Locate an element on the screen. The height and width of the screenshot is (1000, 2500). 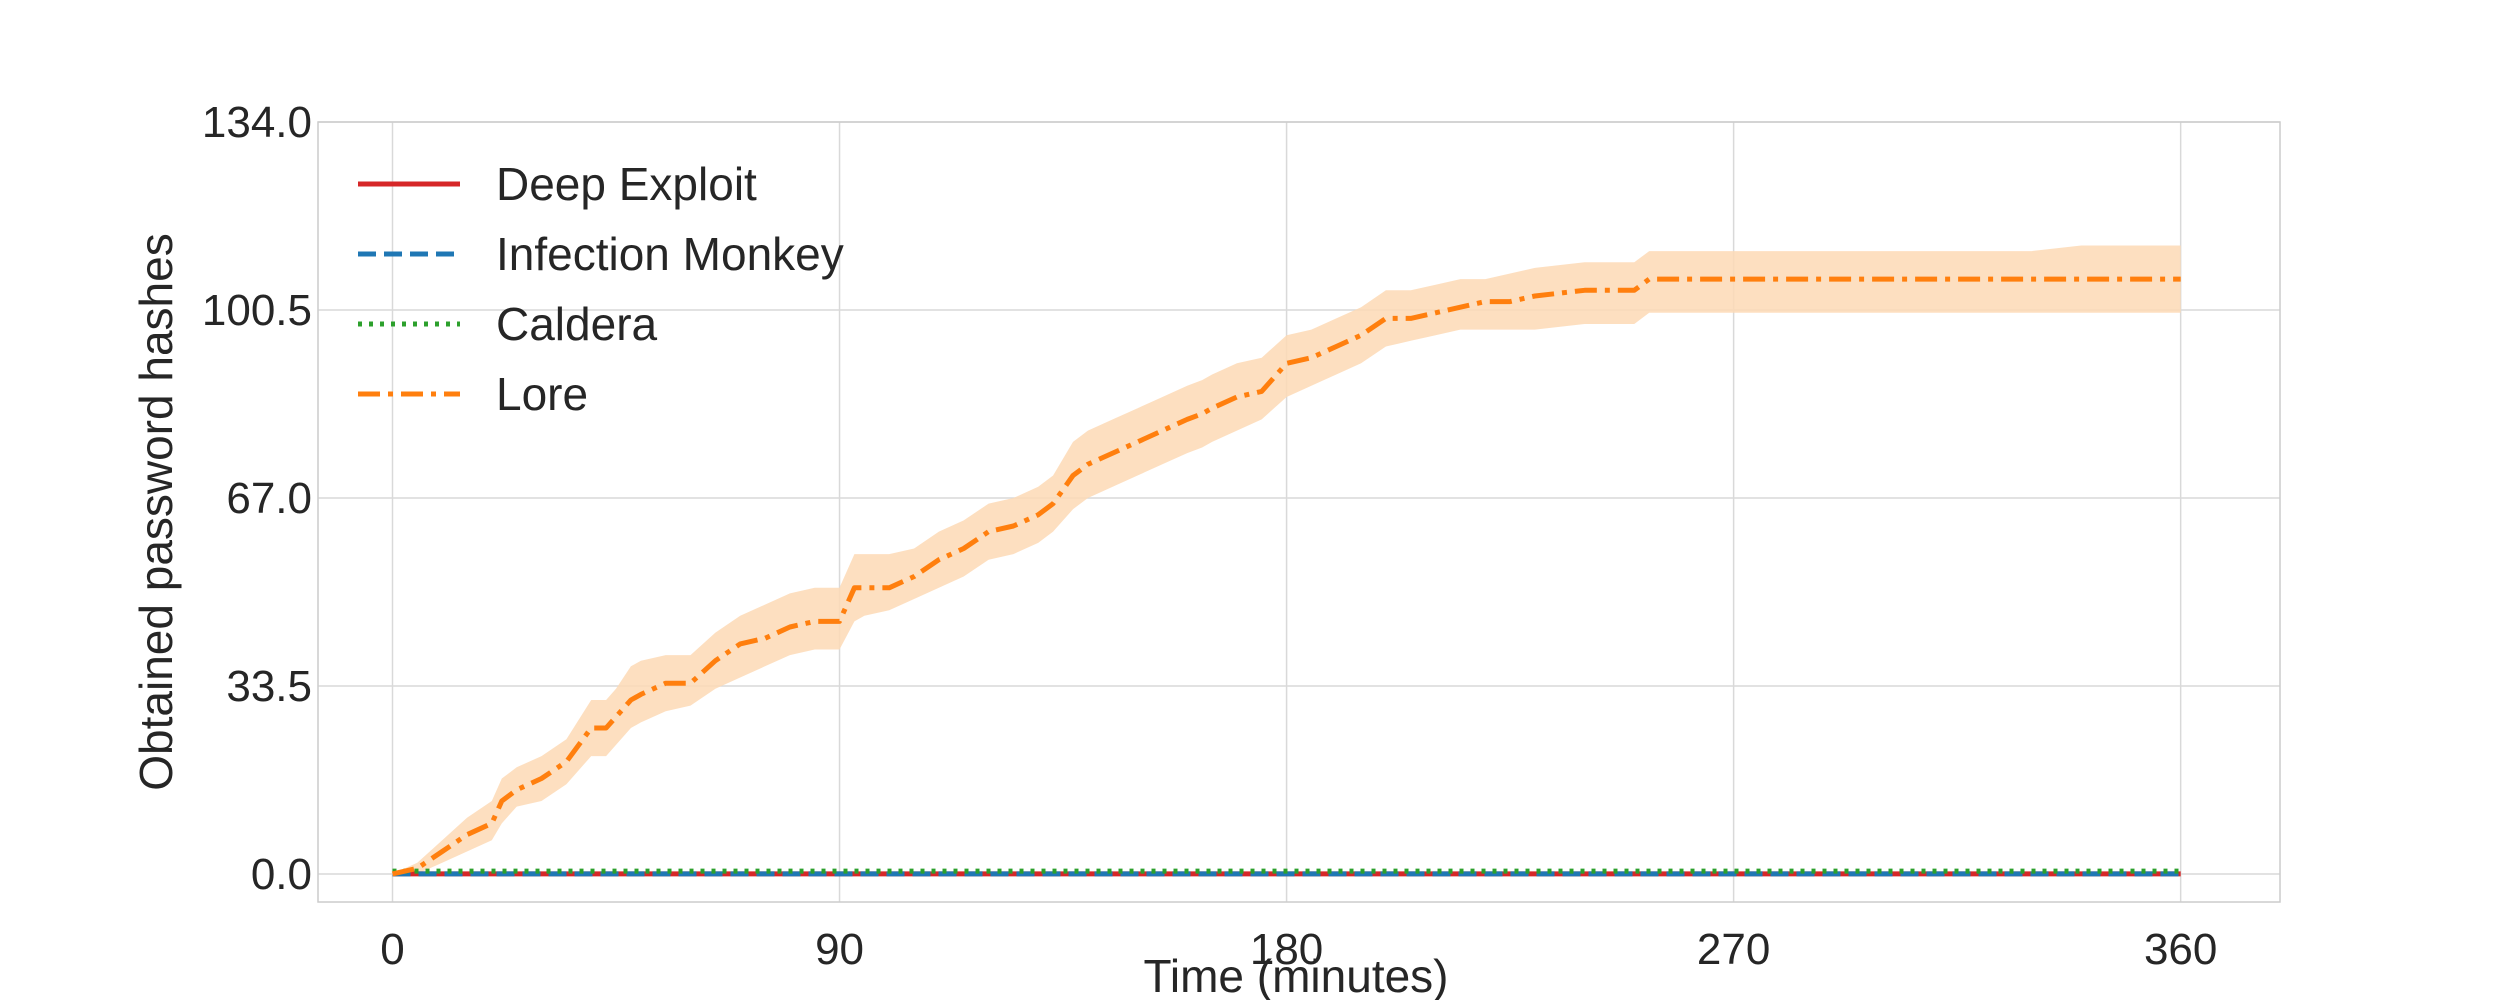
legend-label: Lore is located at coordinates (542, 394).